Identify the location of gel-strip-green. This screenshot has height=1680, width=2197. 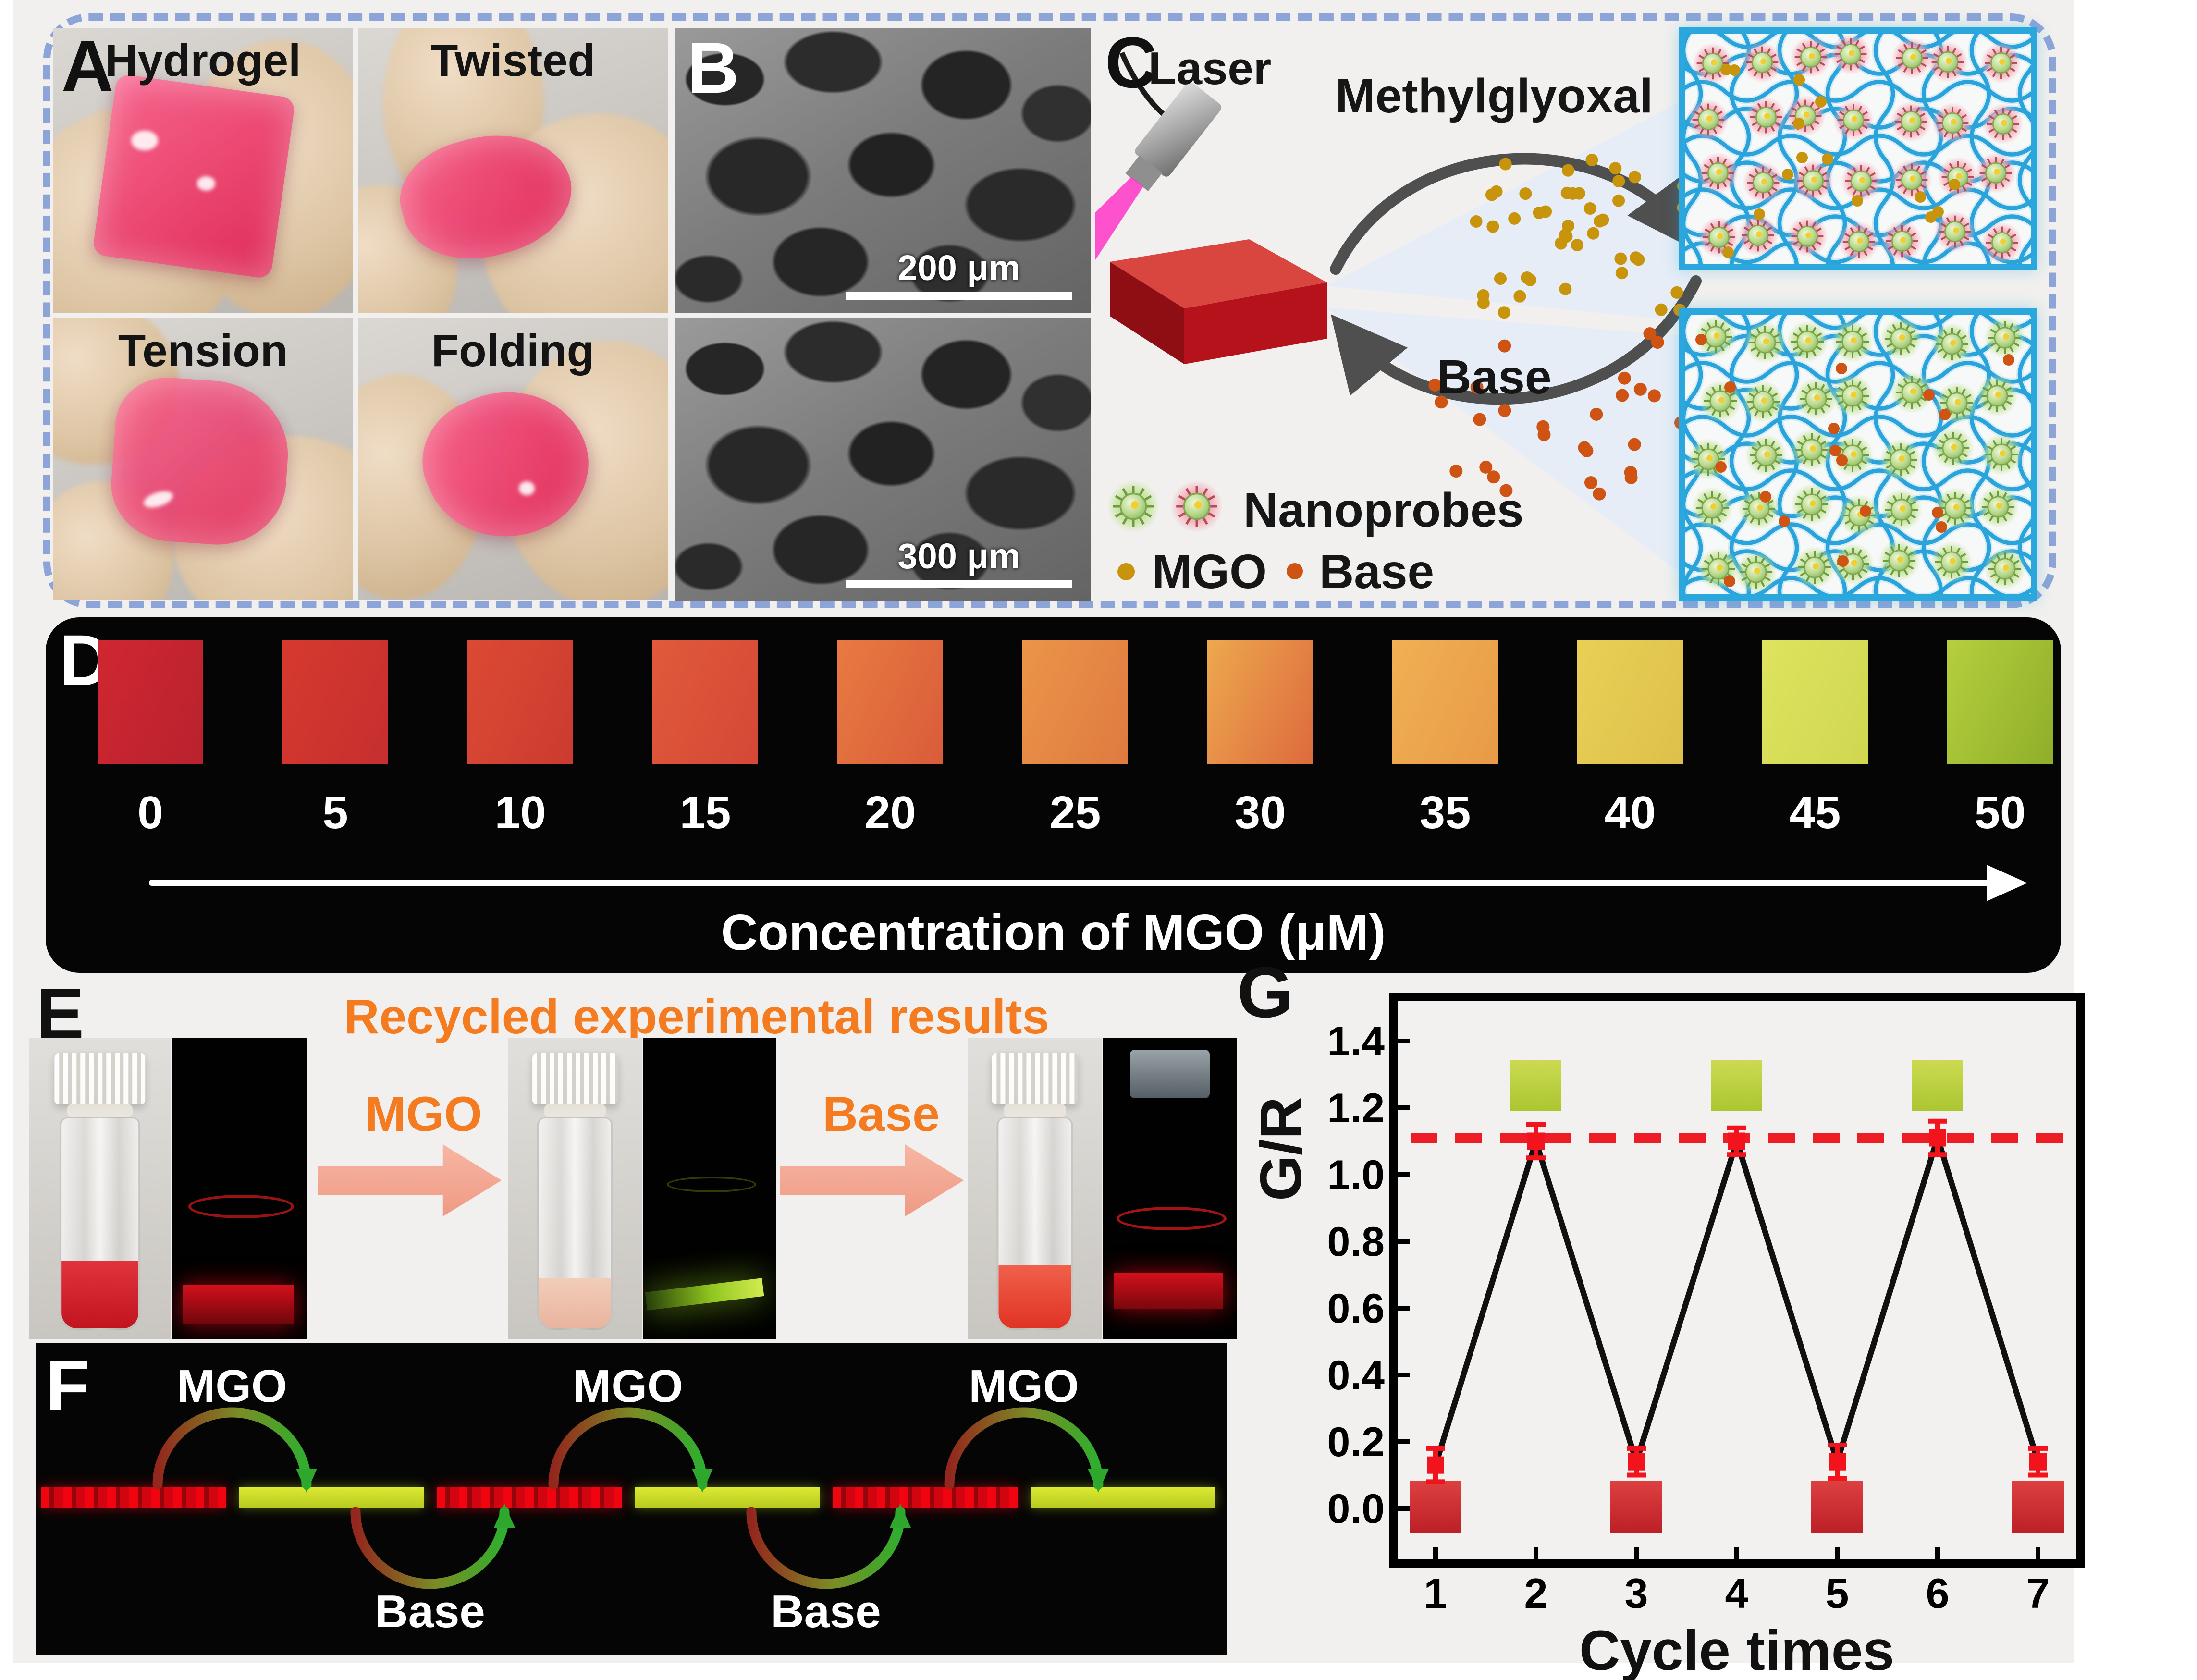
(331, 1498).